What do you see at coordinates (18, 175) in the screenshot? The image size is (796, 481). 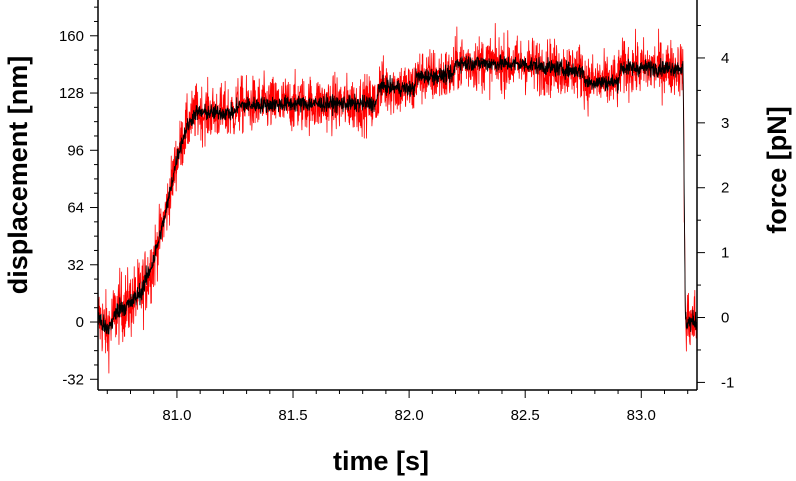 I see `y-axis-title: displacement [nm]` at bounding box center [18, 175].